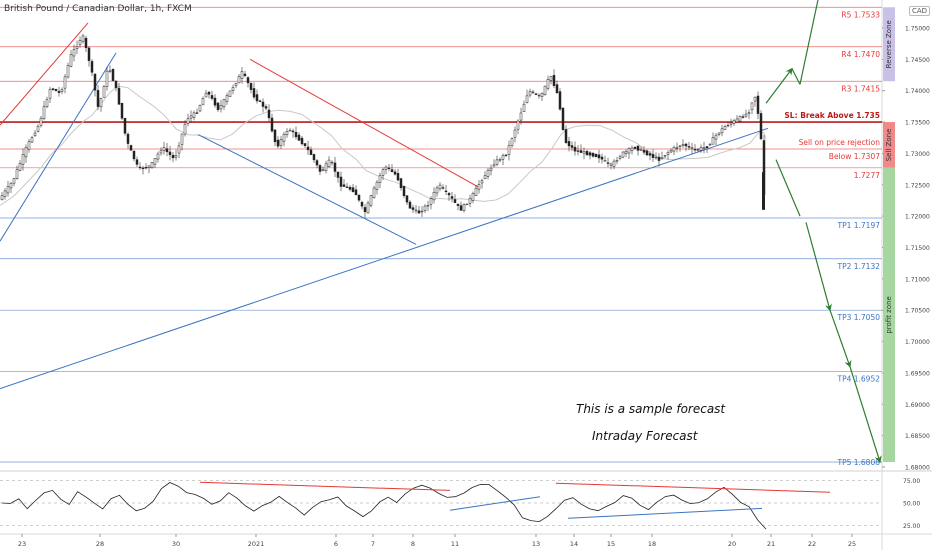 The image size is (932, 550). What do you see at coordinates (860, 54) in the screenshot?
I see `level-label: R4 1.7470` at bounding box center [860, 54].